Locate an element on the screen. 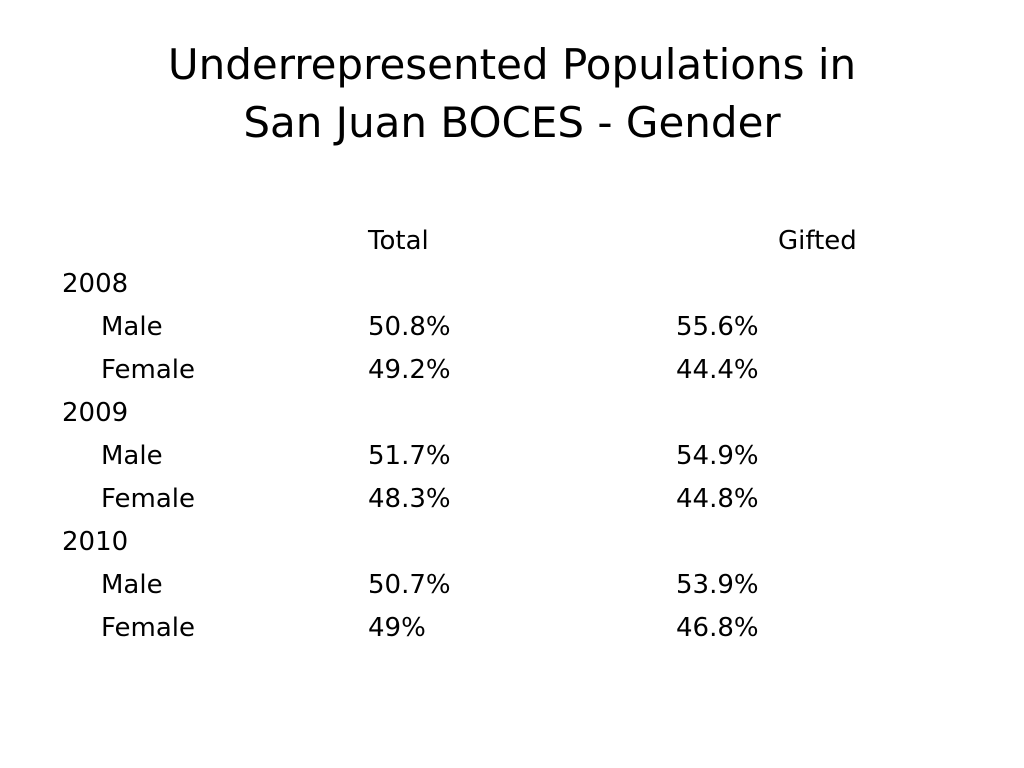  year-row-2010: 2010 is located at coordinates (512, 542).